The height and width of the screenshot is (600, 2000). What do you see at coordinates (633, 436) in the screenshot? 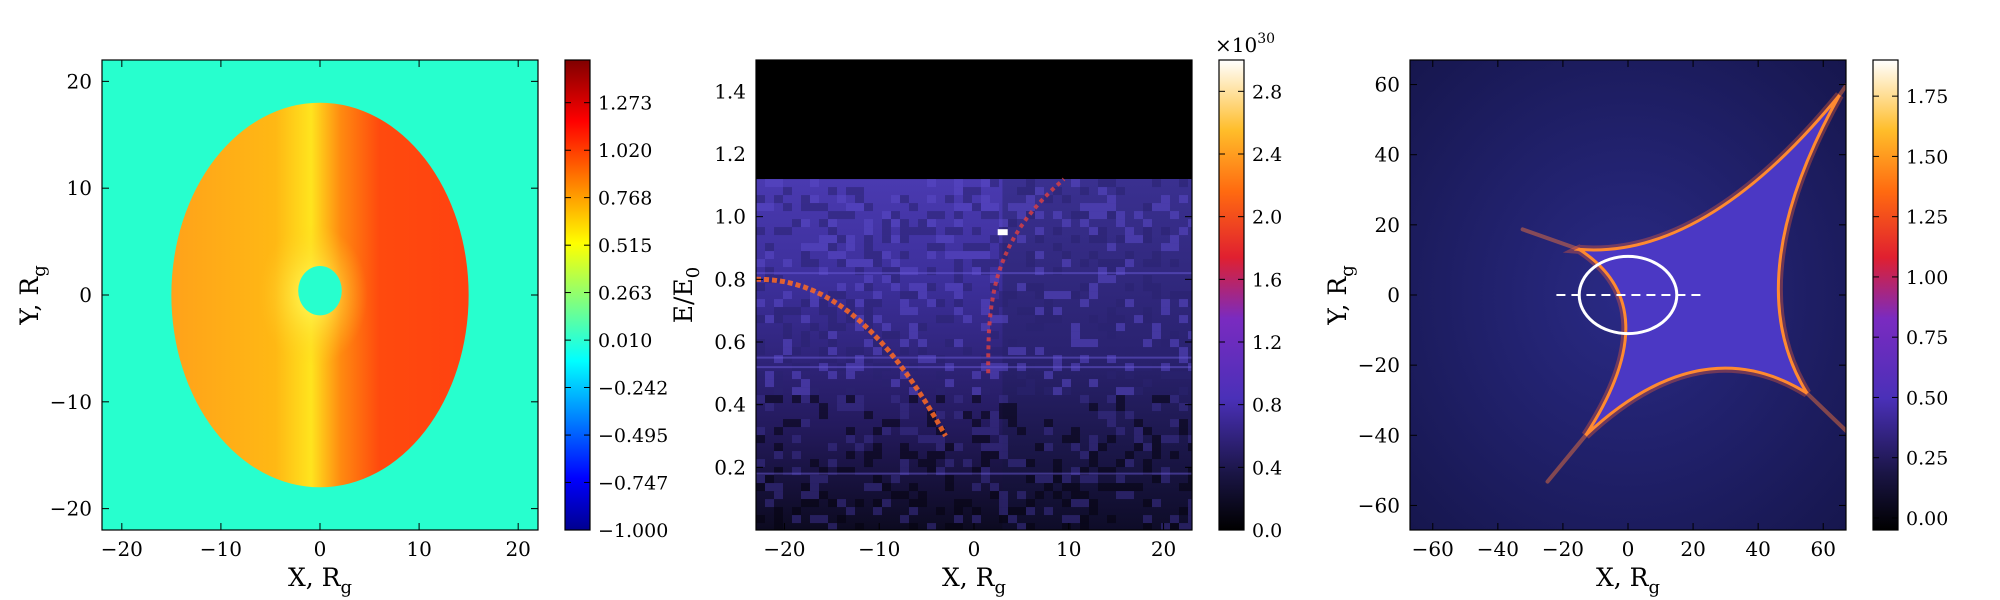
I see `colorbar-tick-label: −0.495` at bounding box center [633, 436].